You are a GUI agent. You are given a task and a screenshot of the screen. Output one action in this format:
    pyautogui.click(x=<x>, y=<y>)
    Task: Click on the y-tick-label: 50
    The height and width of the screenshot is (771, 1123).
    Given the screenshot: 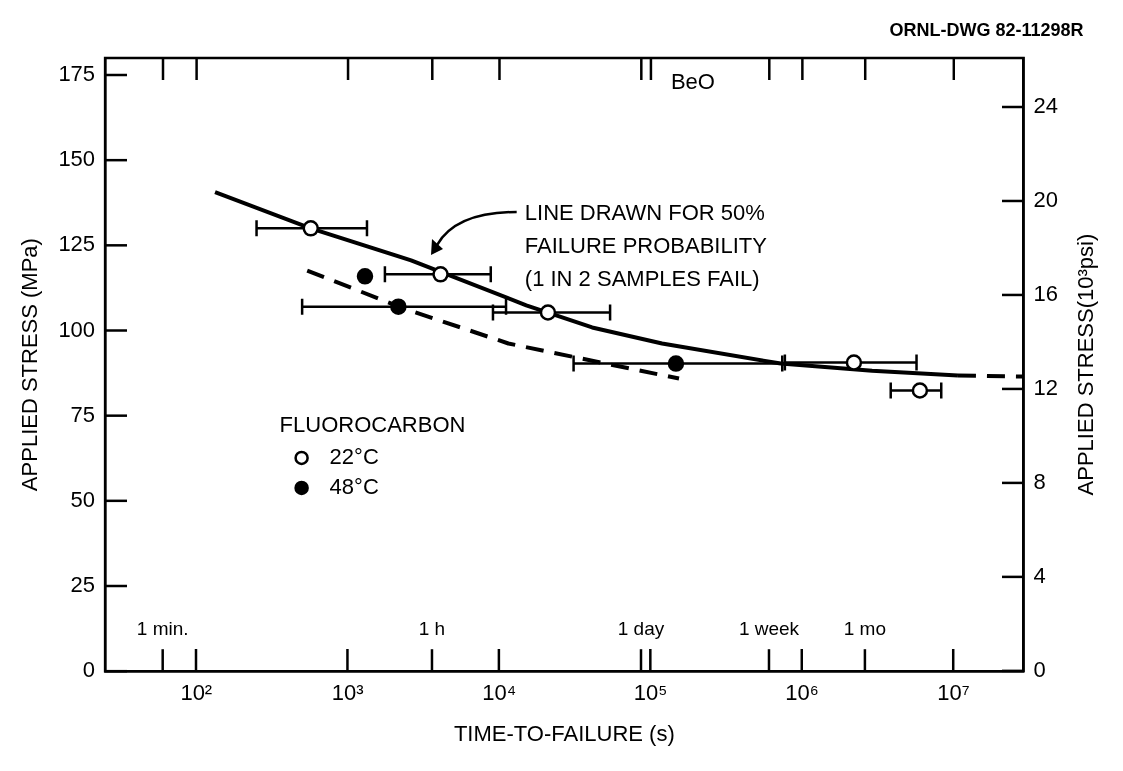 What is the action you would take?
    pyautogui.click(x=83, y=499)
    